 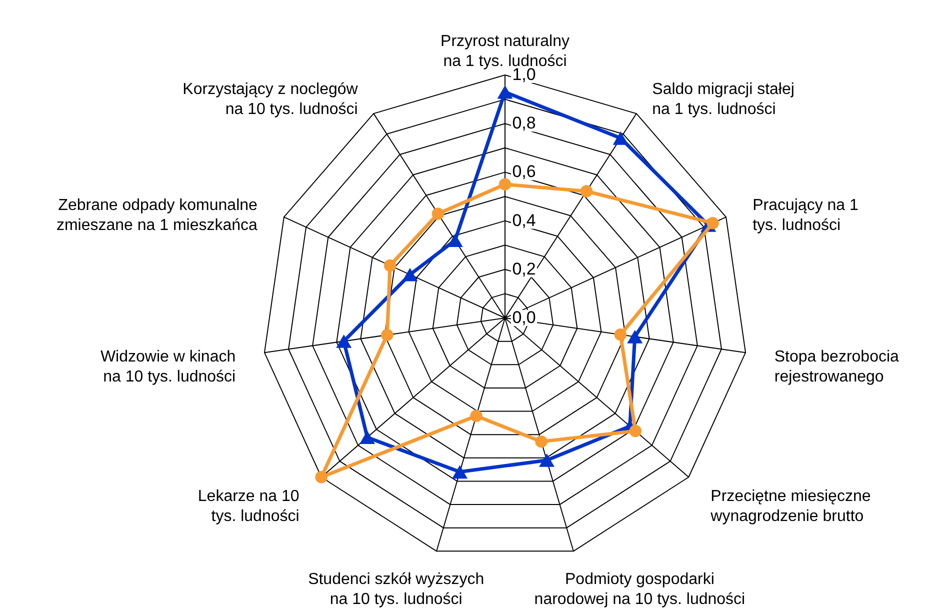 I want to click on spoke-label: Podmioty gospodarki narodowej na 10 tys. ludności, so click(x=640, y=589).